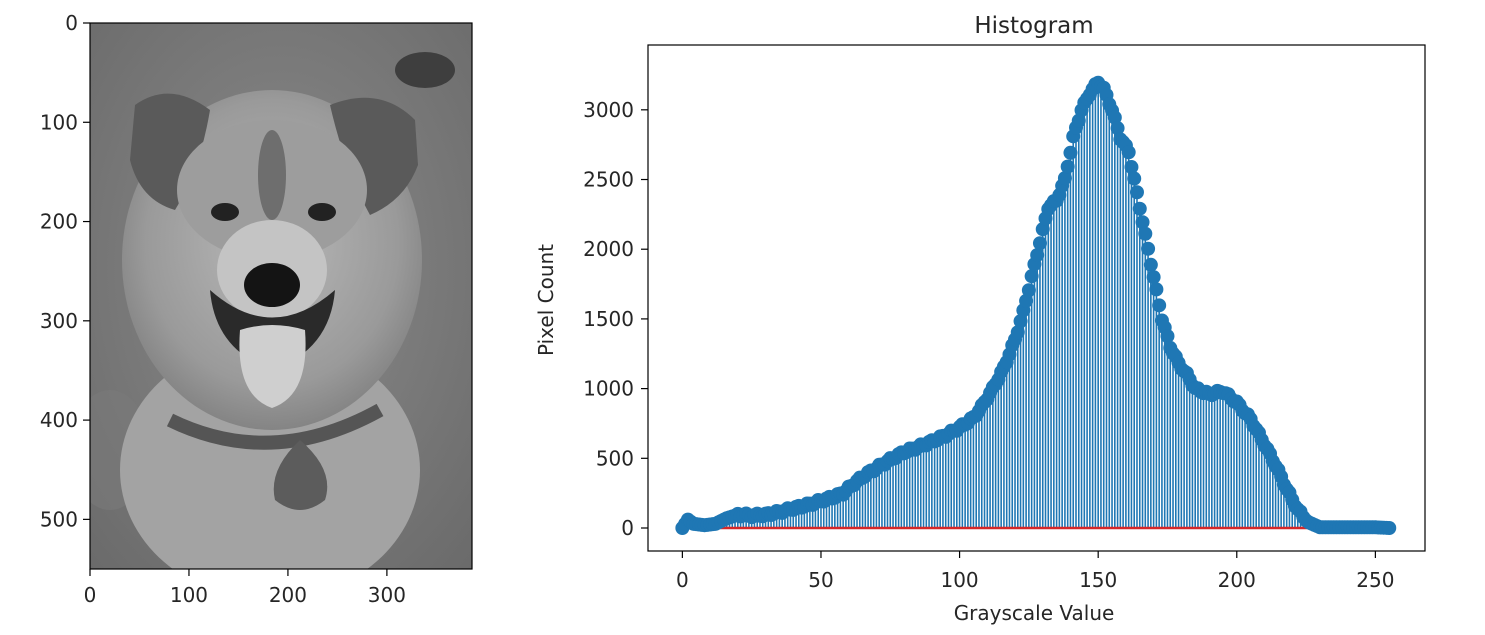 Image resolution: width=1485 pixels, height=635 pixels. What do you see at coordinates (71, 23) in the screenshot?
I see `image-y-tick-label: 0` at bounding box center [71, 23].